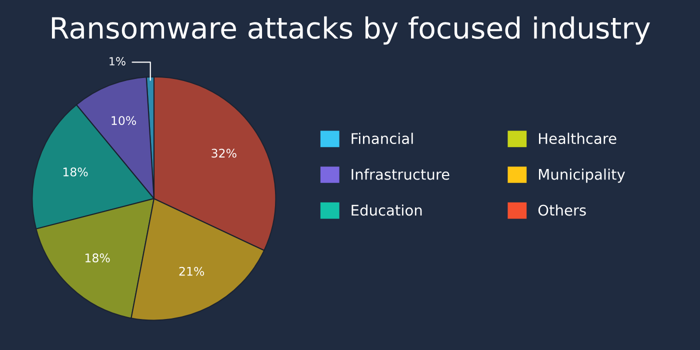 Image resolution: width=700 pixels, height=350 pixels. What do you see at coordinates (124, 121) in the screenshot?
I see `data-label: 10%` at bounding box center [124, 121].